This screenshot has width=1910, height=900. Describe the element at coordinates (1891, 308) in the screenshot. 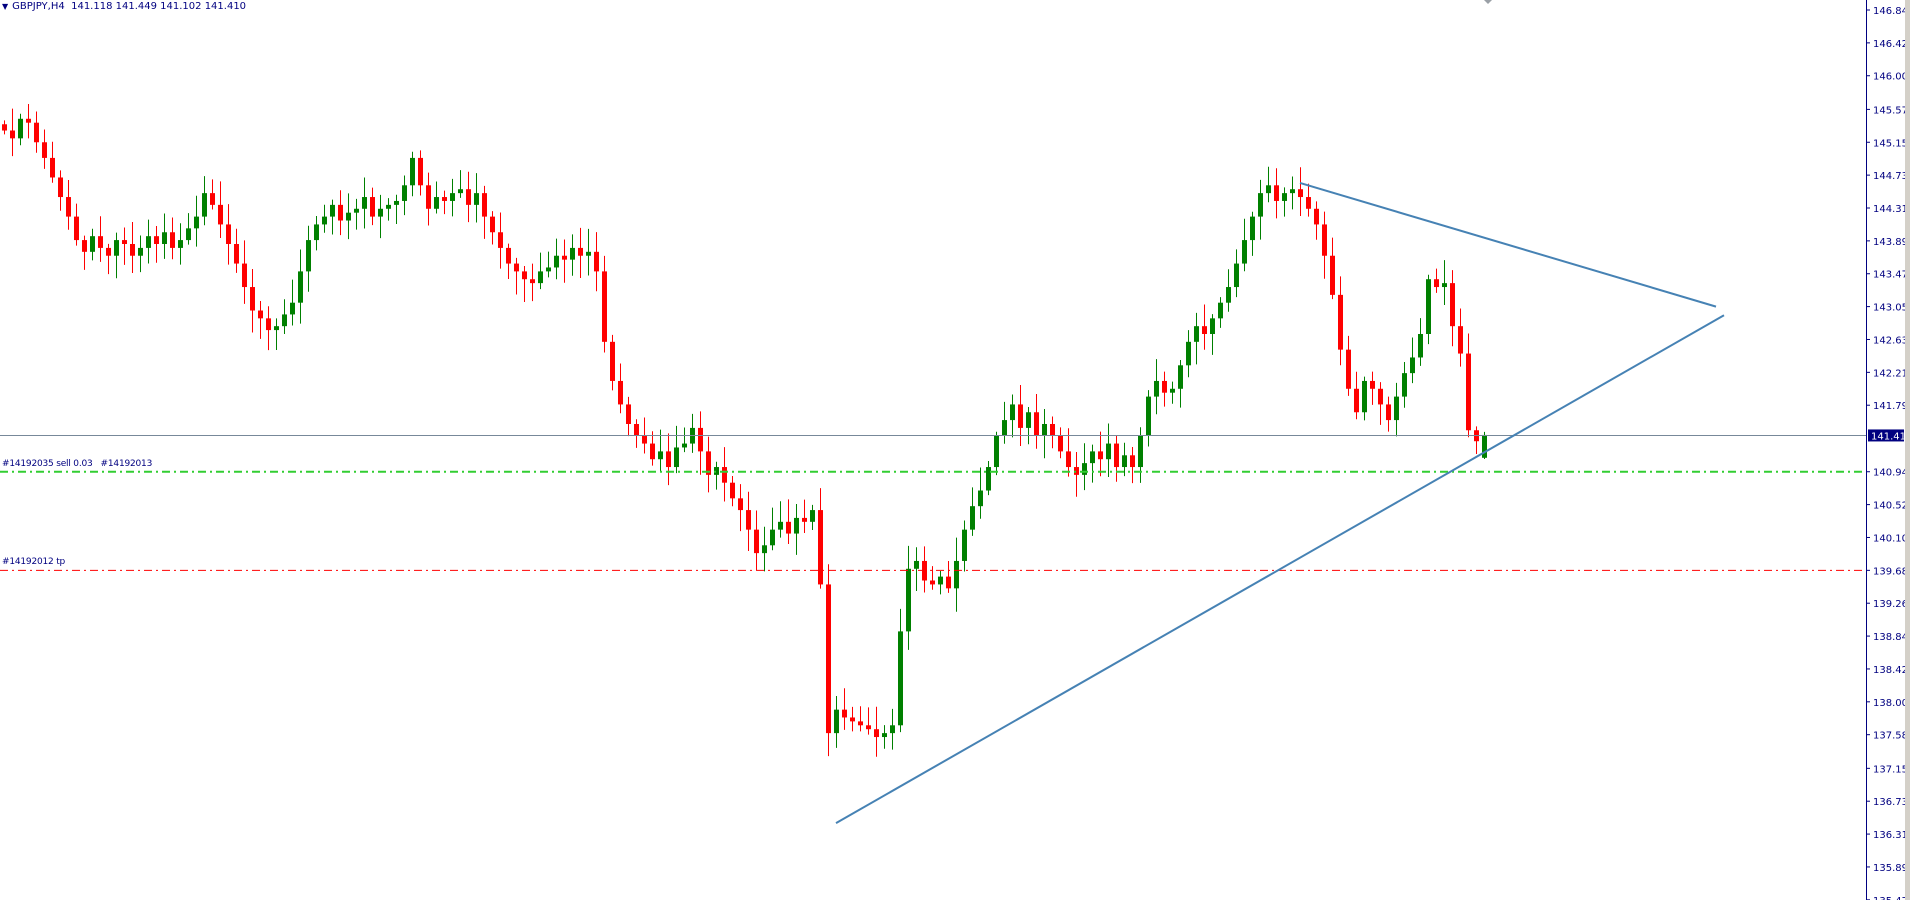

I see `axis-tick-label: 143.050` at that location.